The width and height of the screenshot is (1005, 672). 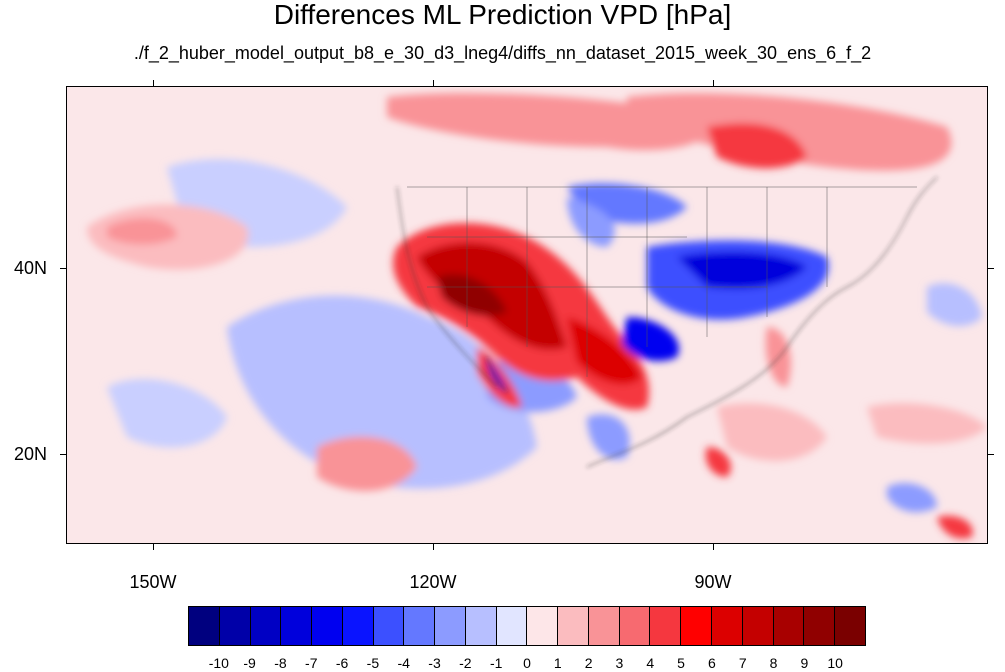 I want to click on y-tick-20n, so click(x=63, y=454).